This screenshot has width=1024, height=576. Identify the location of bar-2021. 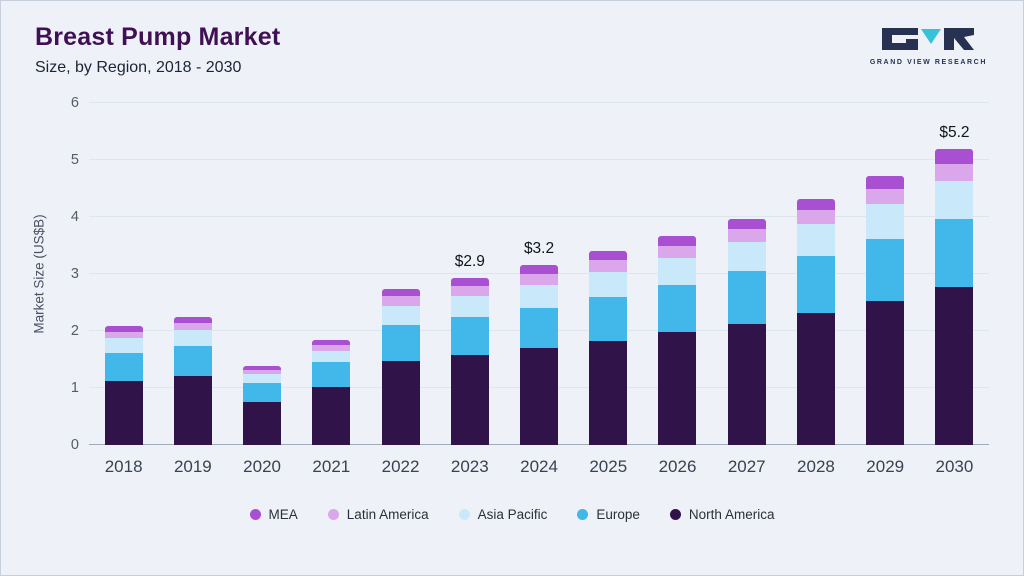
(331, 392).